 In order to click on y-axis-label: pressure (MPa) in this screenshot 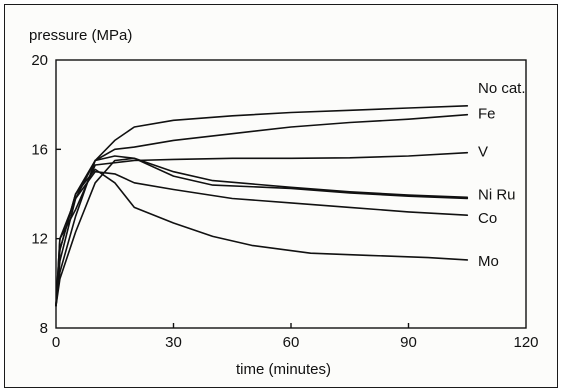, I will do `click(80, 35)`.